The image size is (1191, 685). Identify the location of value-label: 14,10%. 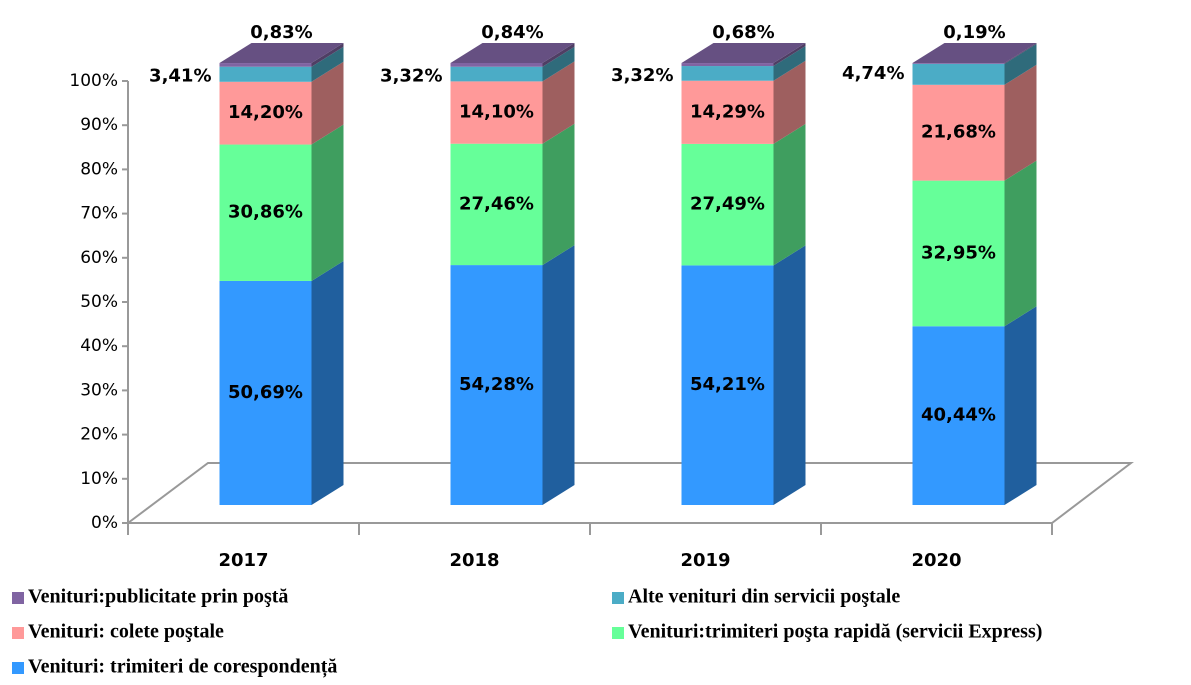
(496, 112).